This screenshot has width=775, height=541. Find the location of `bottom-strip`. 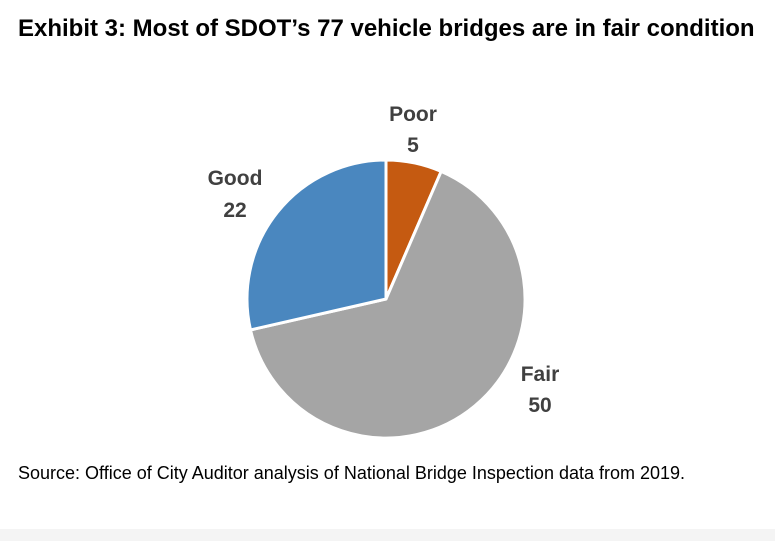

bottom-strip is located at coordinates (387, 535).